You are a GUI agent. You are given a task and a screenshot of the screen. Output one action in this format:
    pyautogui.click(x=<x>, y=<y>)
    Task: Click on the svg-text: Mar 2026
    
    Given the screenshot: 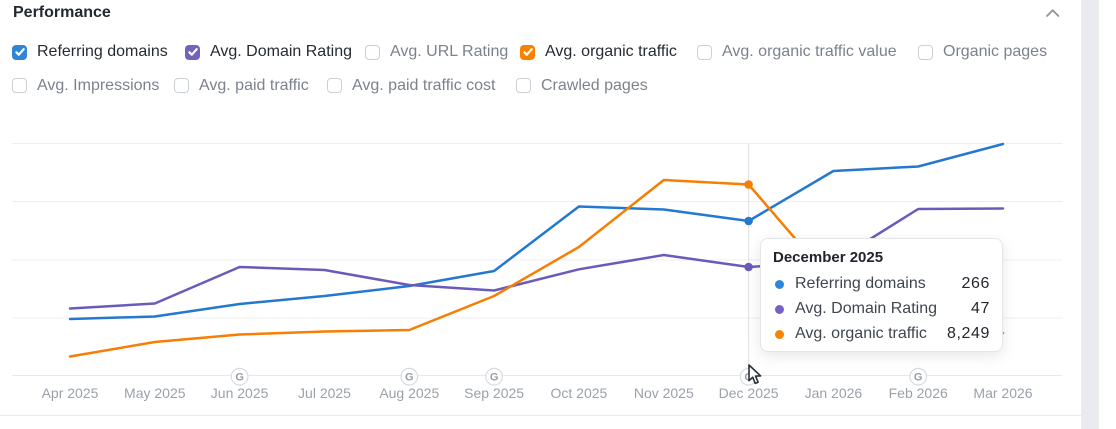 What is the action you would take?
    pyautogui.click(x=1002, y=393)
    